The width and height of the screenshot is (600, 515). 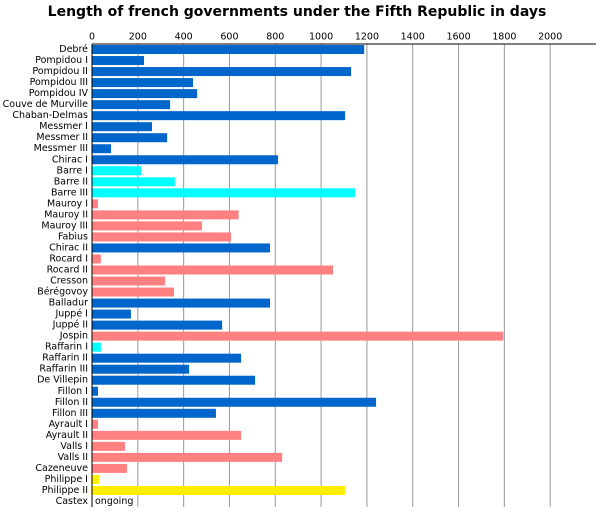 What do you see at coordinates (59, 82) in the screenshot?
I see `y-tick-label: Pompidou III` at bounding box center [59, 82].